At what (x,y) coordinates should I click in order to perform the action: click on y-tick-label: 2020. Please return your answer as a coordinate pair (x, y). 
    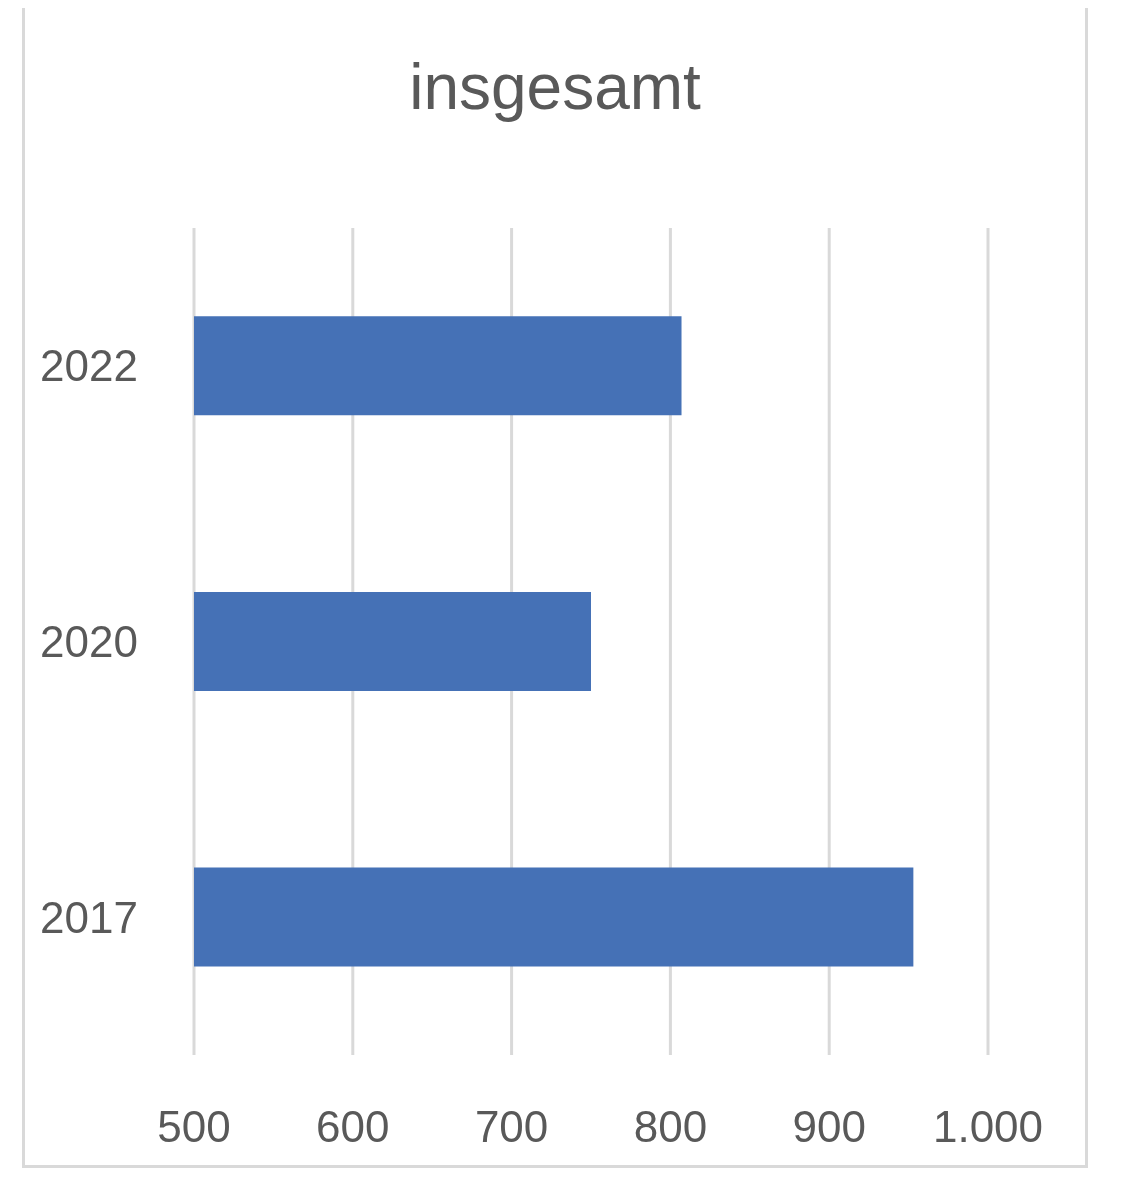
    Looking at the image, I should click on (89, 642).